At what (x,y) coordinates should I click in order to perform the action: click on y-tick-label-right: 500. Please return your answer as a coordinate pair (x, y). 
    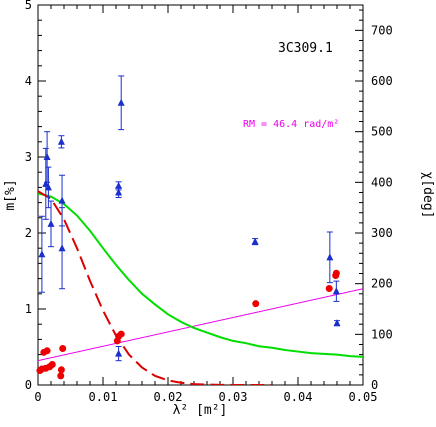
    Looking at the image, I should click on (382, 132).